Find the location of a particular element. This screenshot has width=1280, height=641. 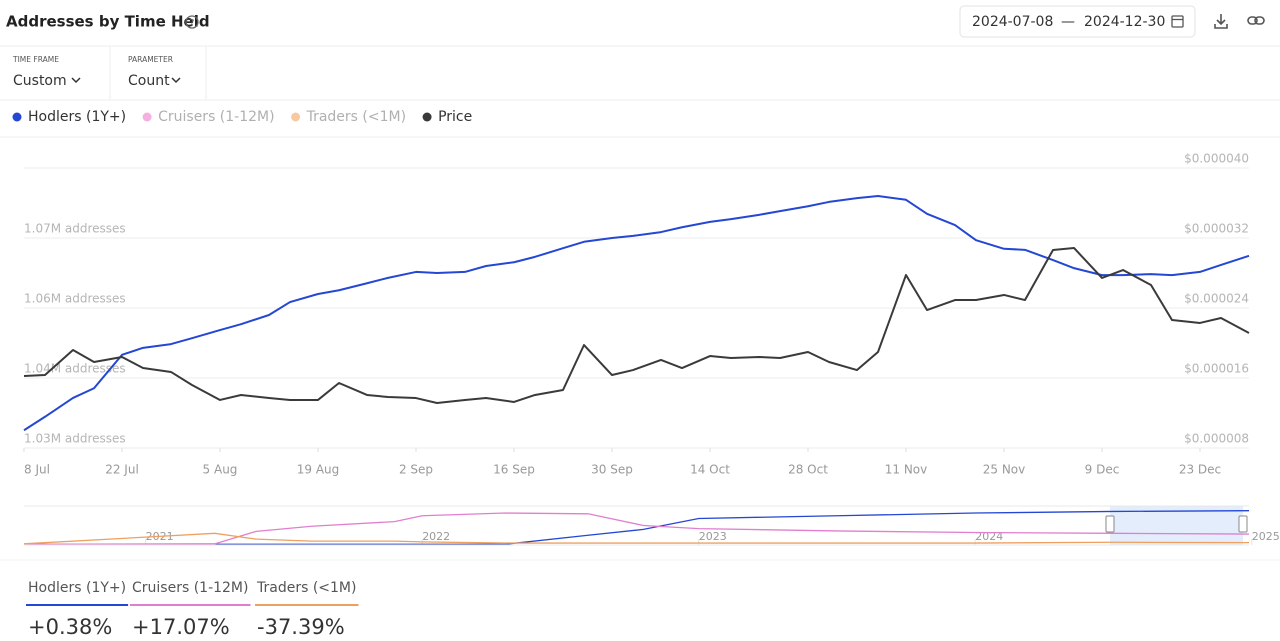

date-start: 2024-07-08 is located at coordinates (1012, 22).